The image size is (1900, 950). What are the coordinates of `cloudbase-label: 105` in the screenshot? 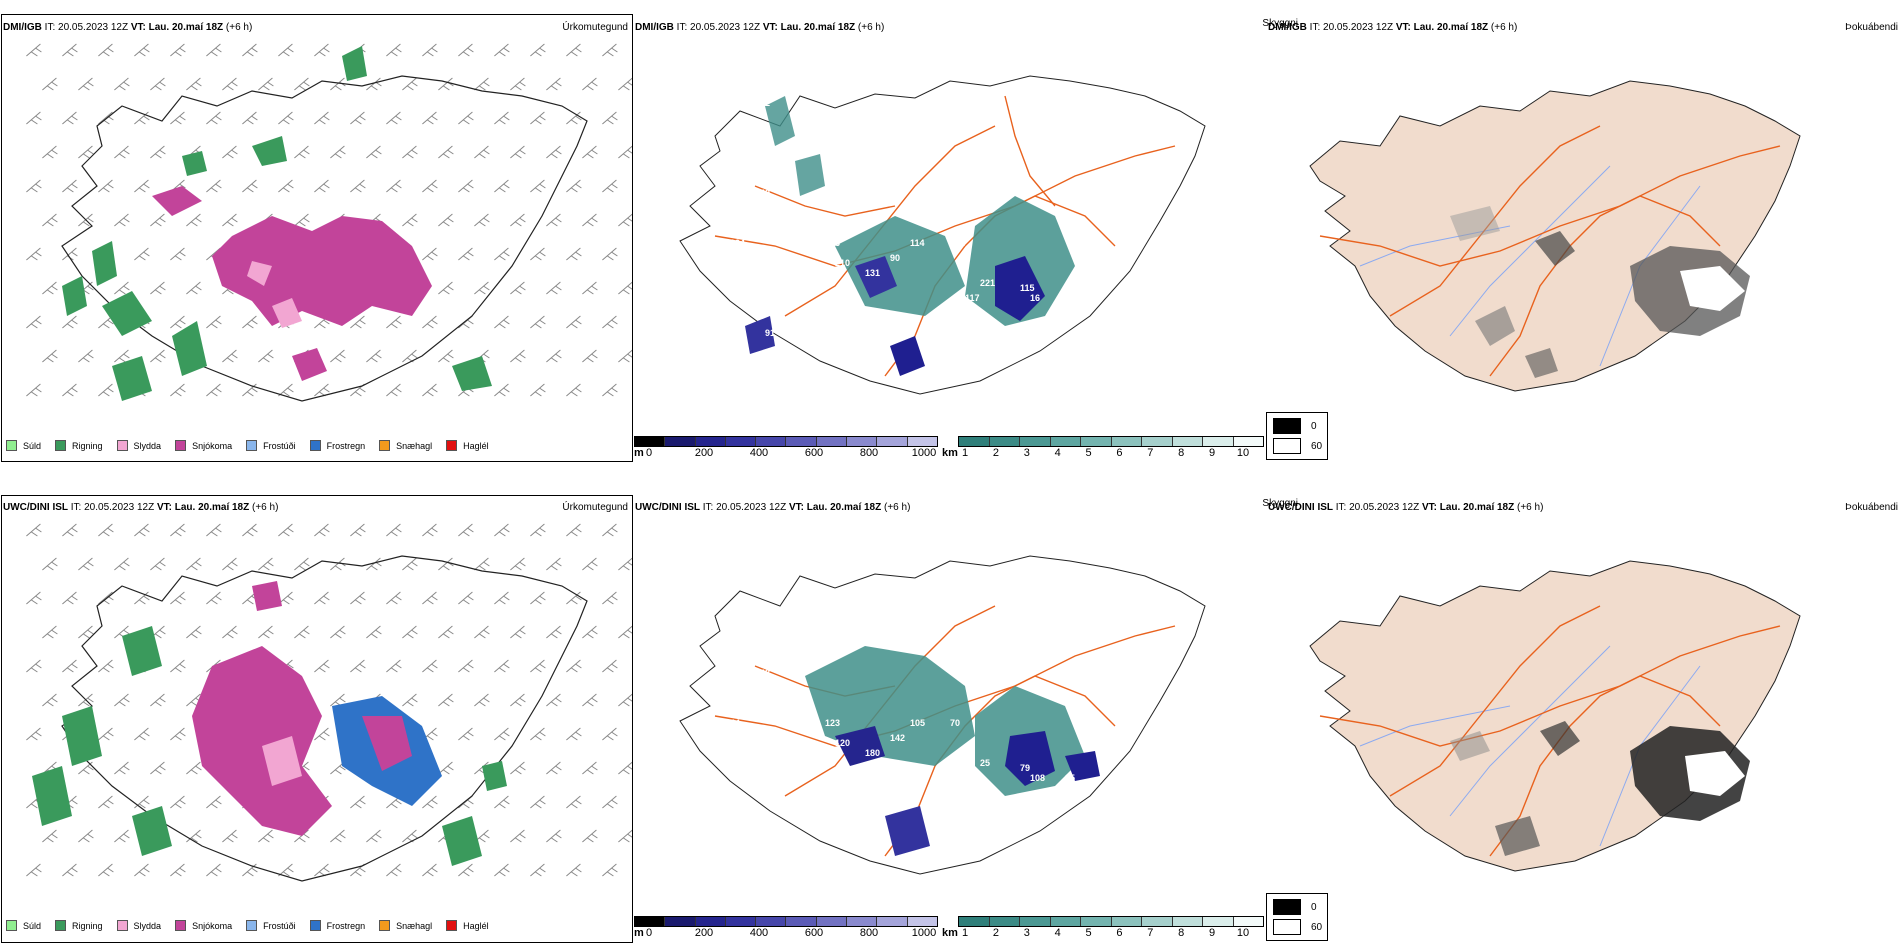 It's located at (972, 778).